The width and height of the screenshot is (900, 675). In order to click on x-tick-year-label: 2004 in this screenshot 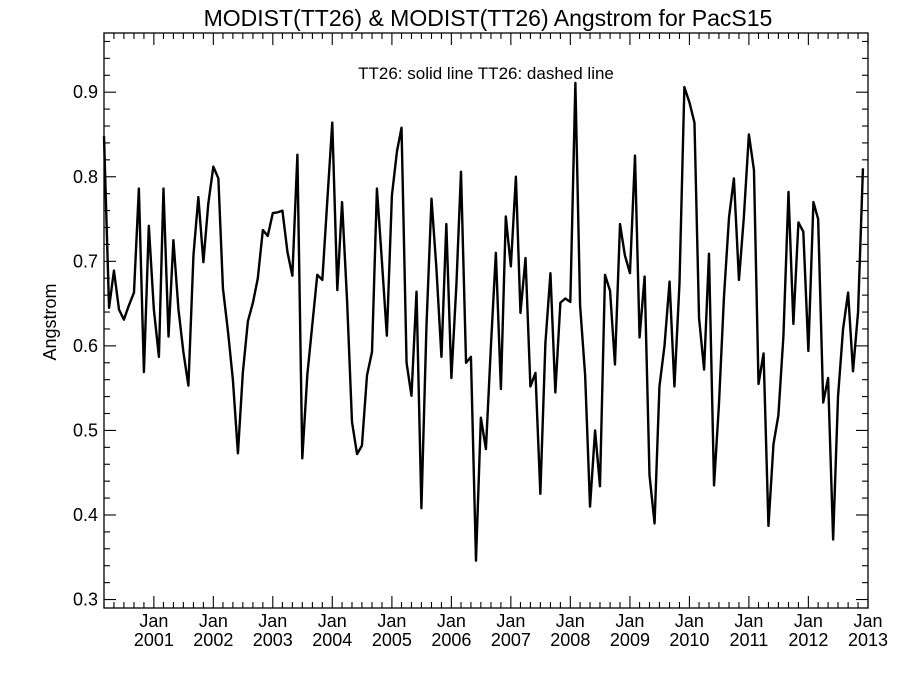, I will do `click(332, 640)`.